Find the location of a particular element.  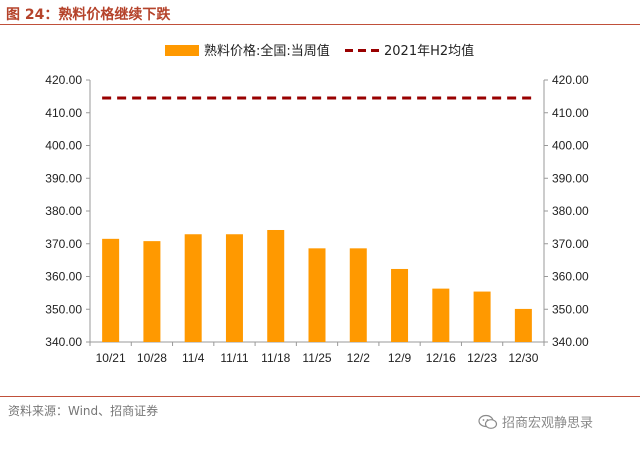

x-tick-label: 11/11 is located at coordinates (234, 358).